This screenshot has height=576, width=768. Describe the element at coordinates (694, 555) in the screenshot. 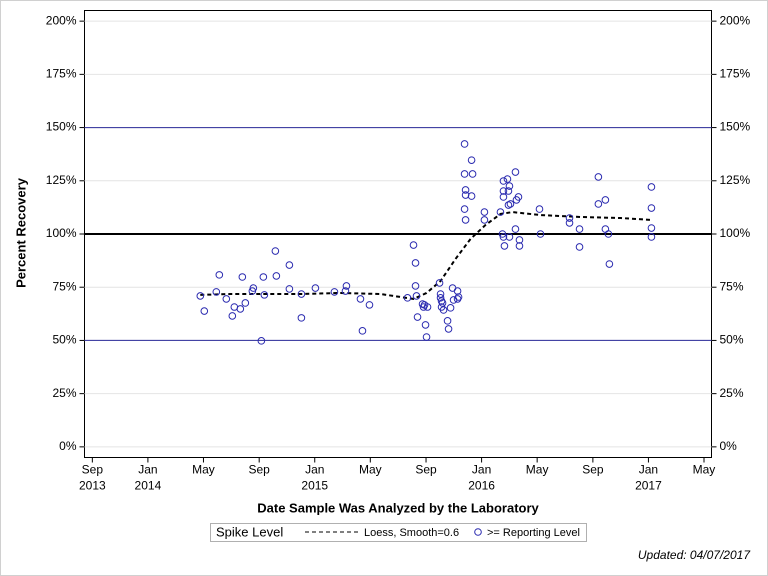

I see `footnote: Updated: 04/07/2017` at that location.